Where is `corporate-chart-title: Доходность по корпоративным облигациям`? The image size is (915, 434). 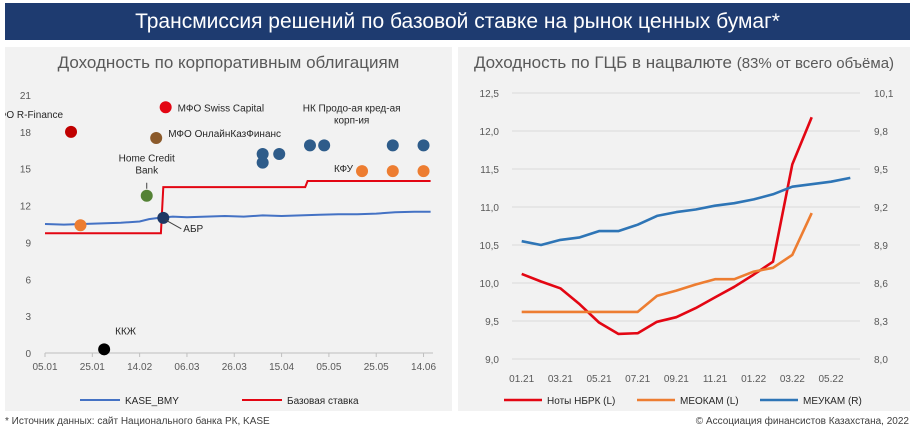 corporate-chart-title: Доходность по корпоративным облигациям is located at coordinates (228, 63).